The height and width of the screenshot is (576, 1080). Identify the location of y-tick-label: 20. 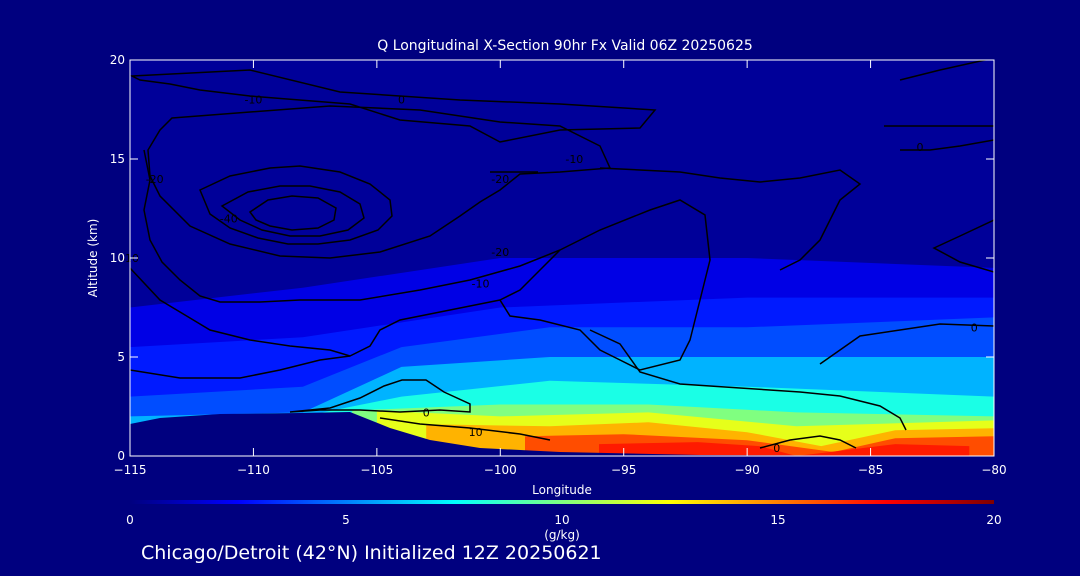
(117, 60).